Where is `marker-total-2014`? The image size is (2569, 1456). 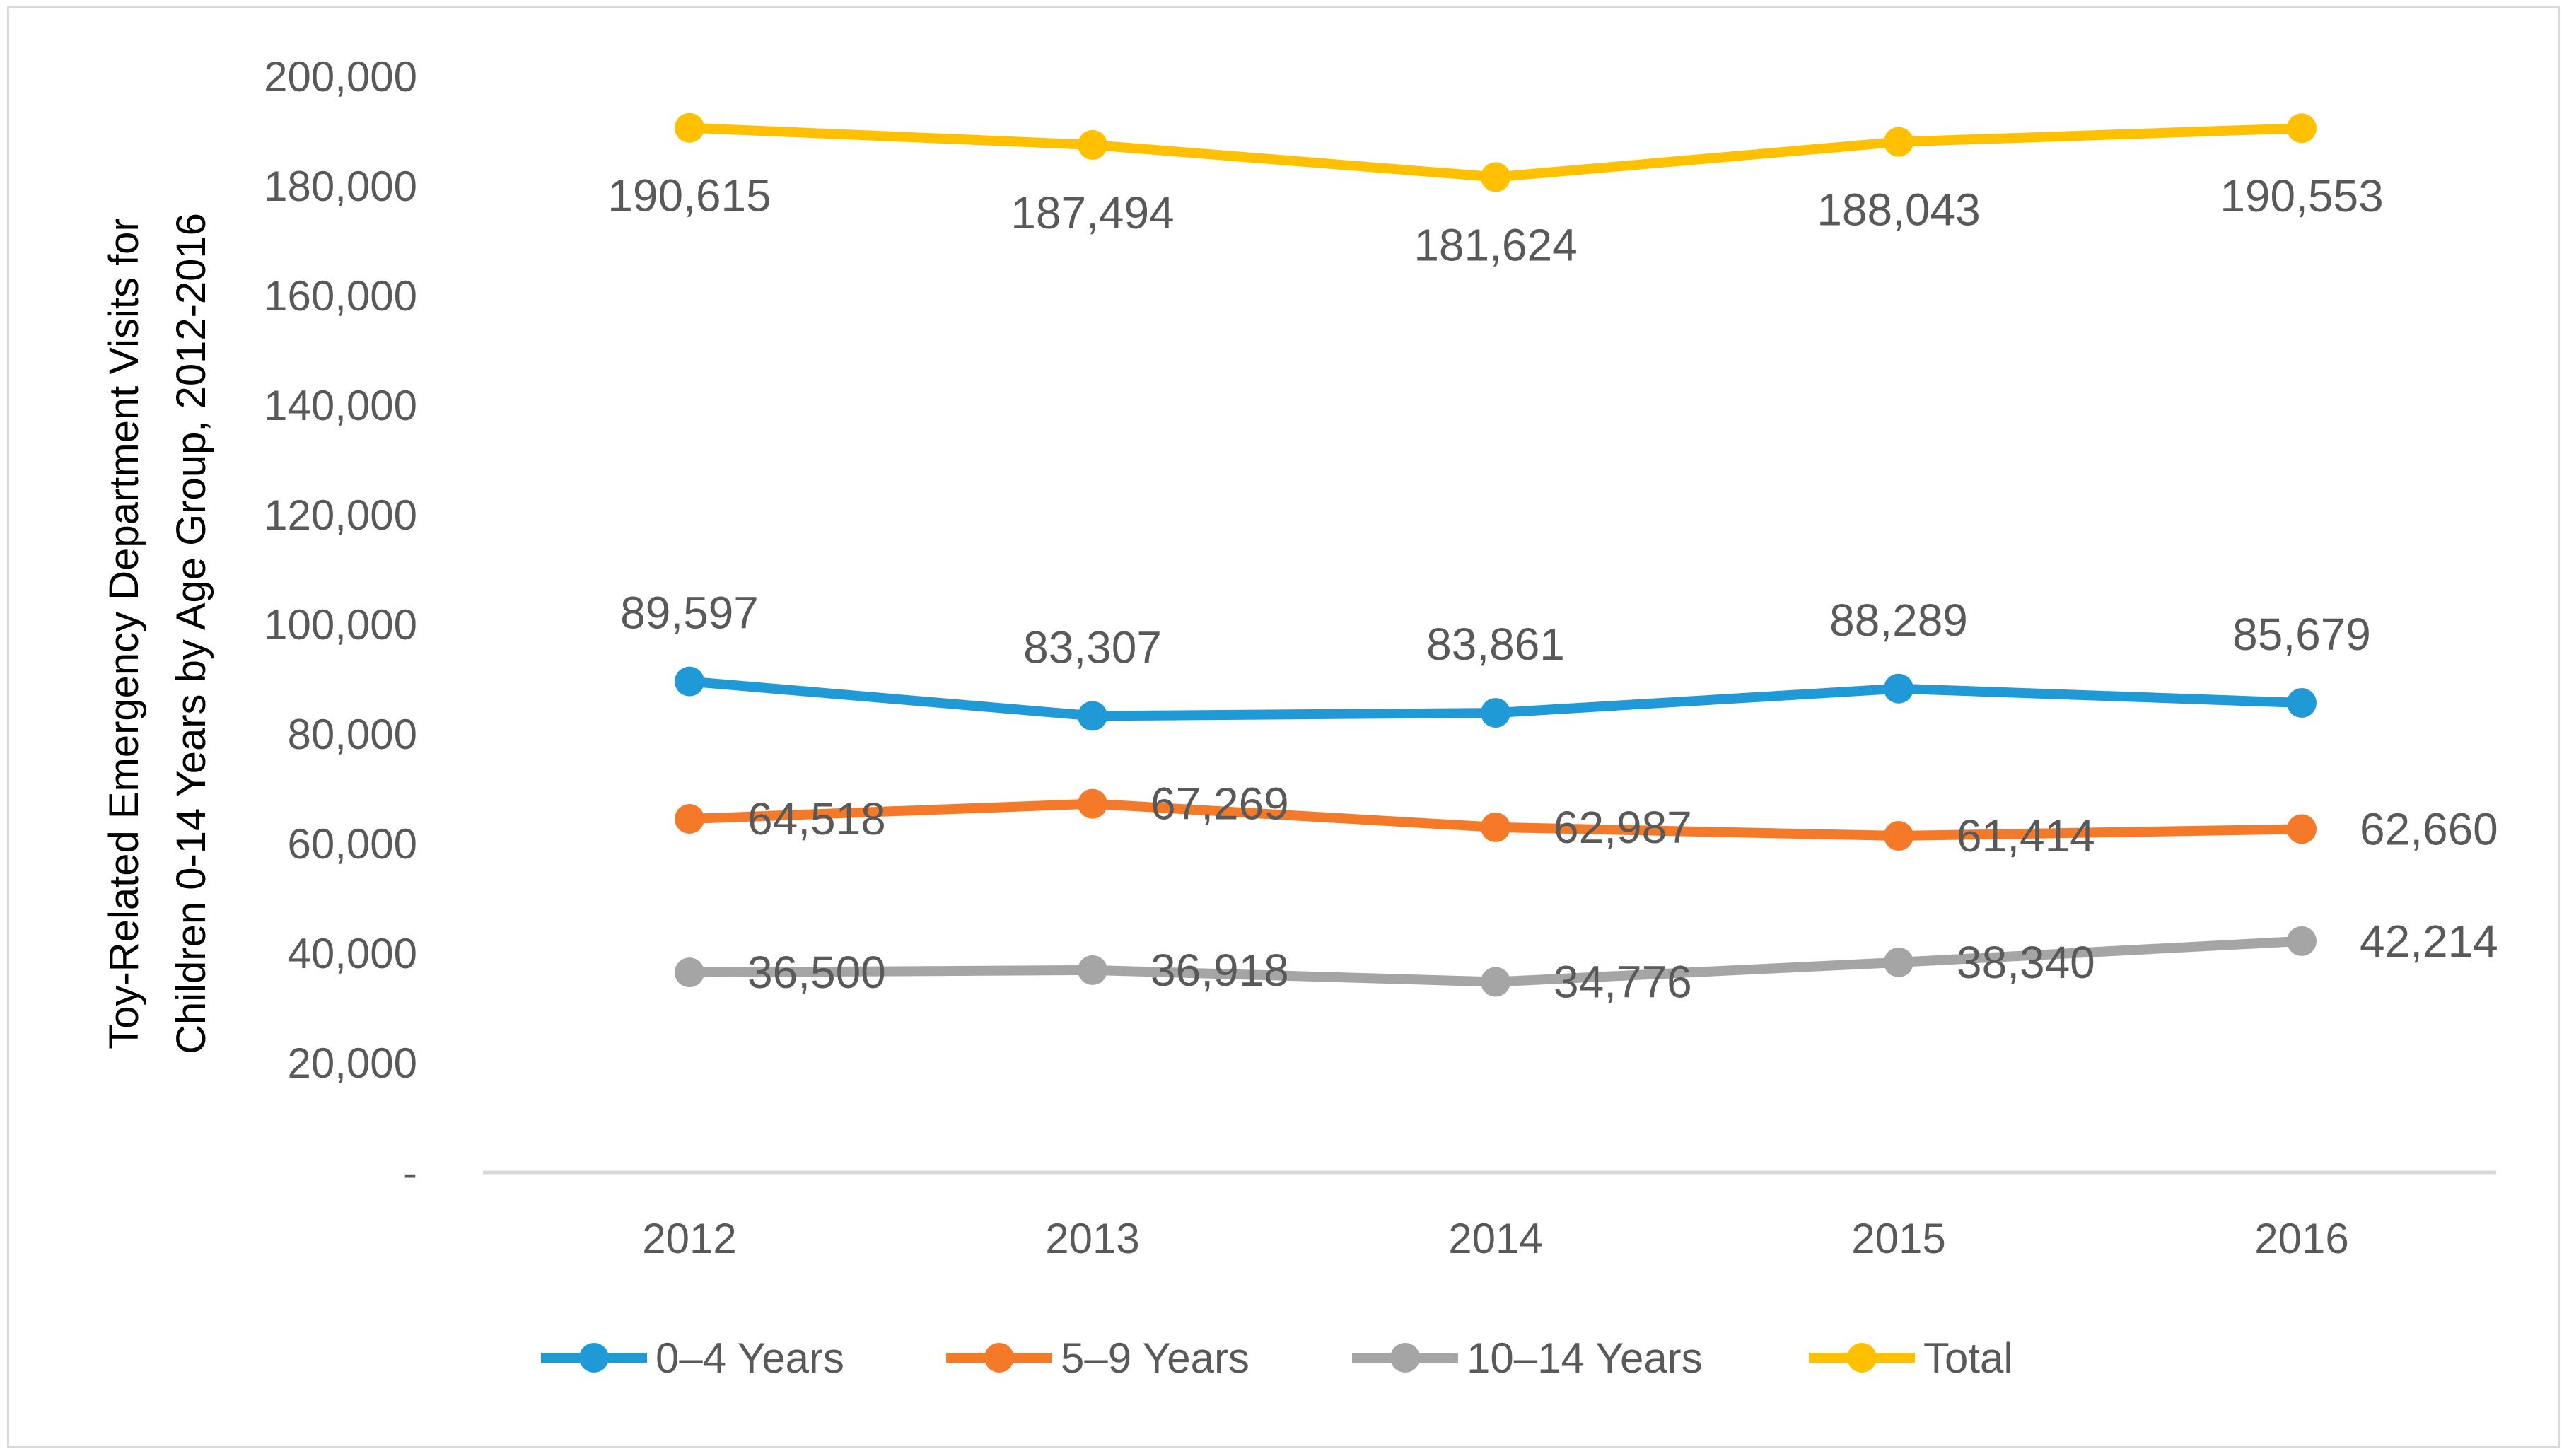 marker-total-2014 is located at coordinates (1495, 177).